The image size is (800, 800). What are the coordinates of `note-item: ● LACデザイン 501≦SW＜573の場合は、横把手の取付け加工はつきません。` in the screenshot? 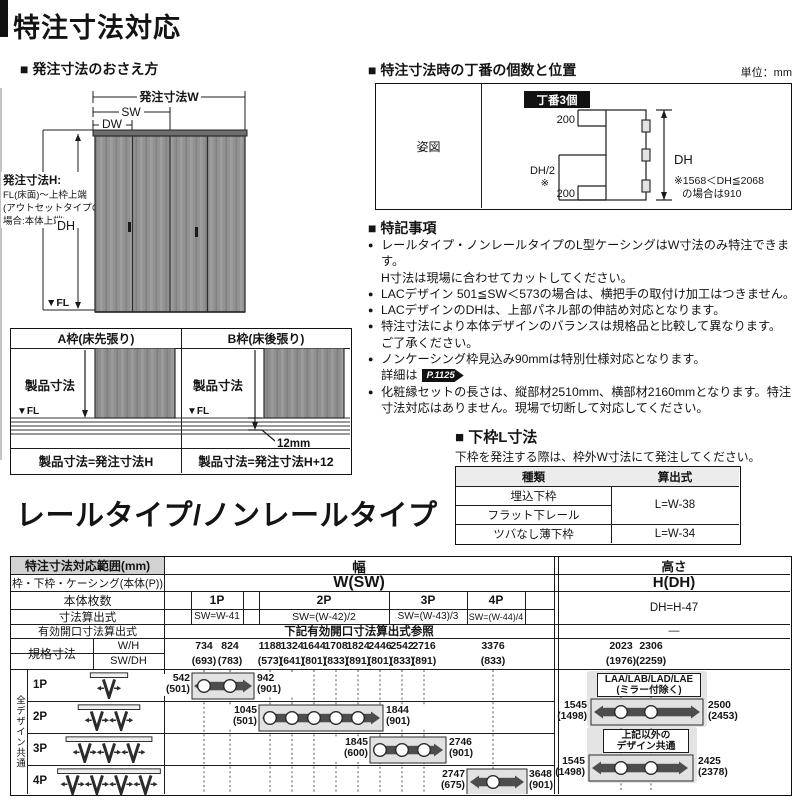 It's located at (582, 293).